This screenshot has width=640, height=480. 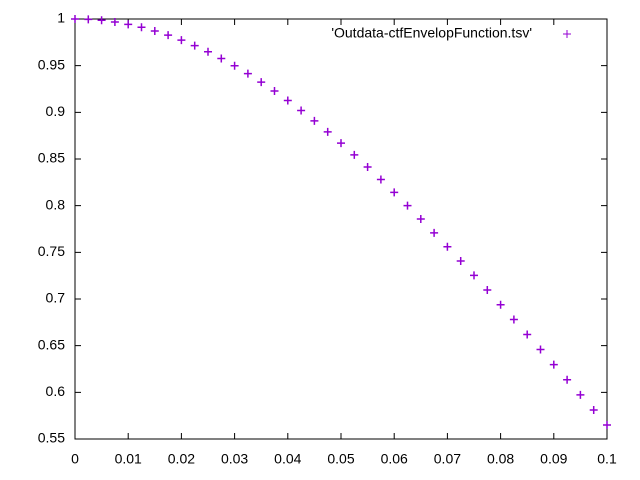 I want to click on x-tick-label: 0.01, so click(x=128, y=459).